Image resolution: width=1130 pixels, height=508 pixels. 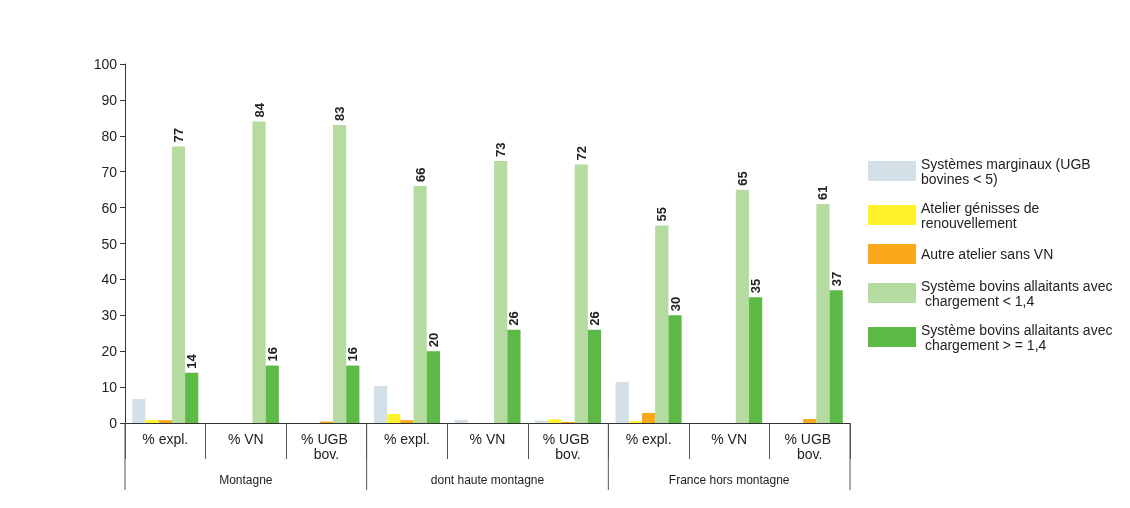 I want to click on text: dont haute montagne, so click(x=487, y=480).